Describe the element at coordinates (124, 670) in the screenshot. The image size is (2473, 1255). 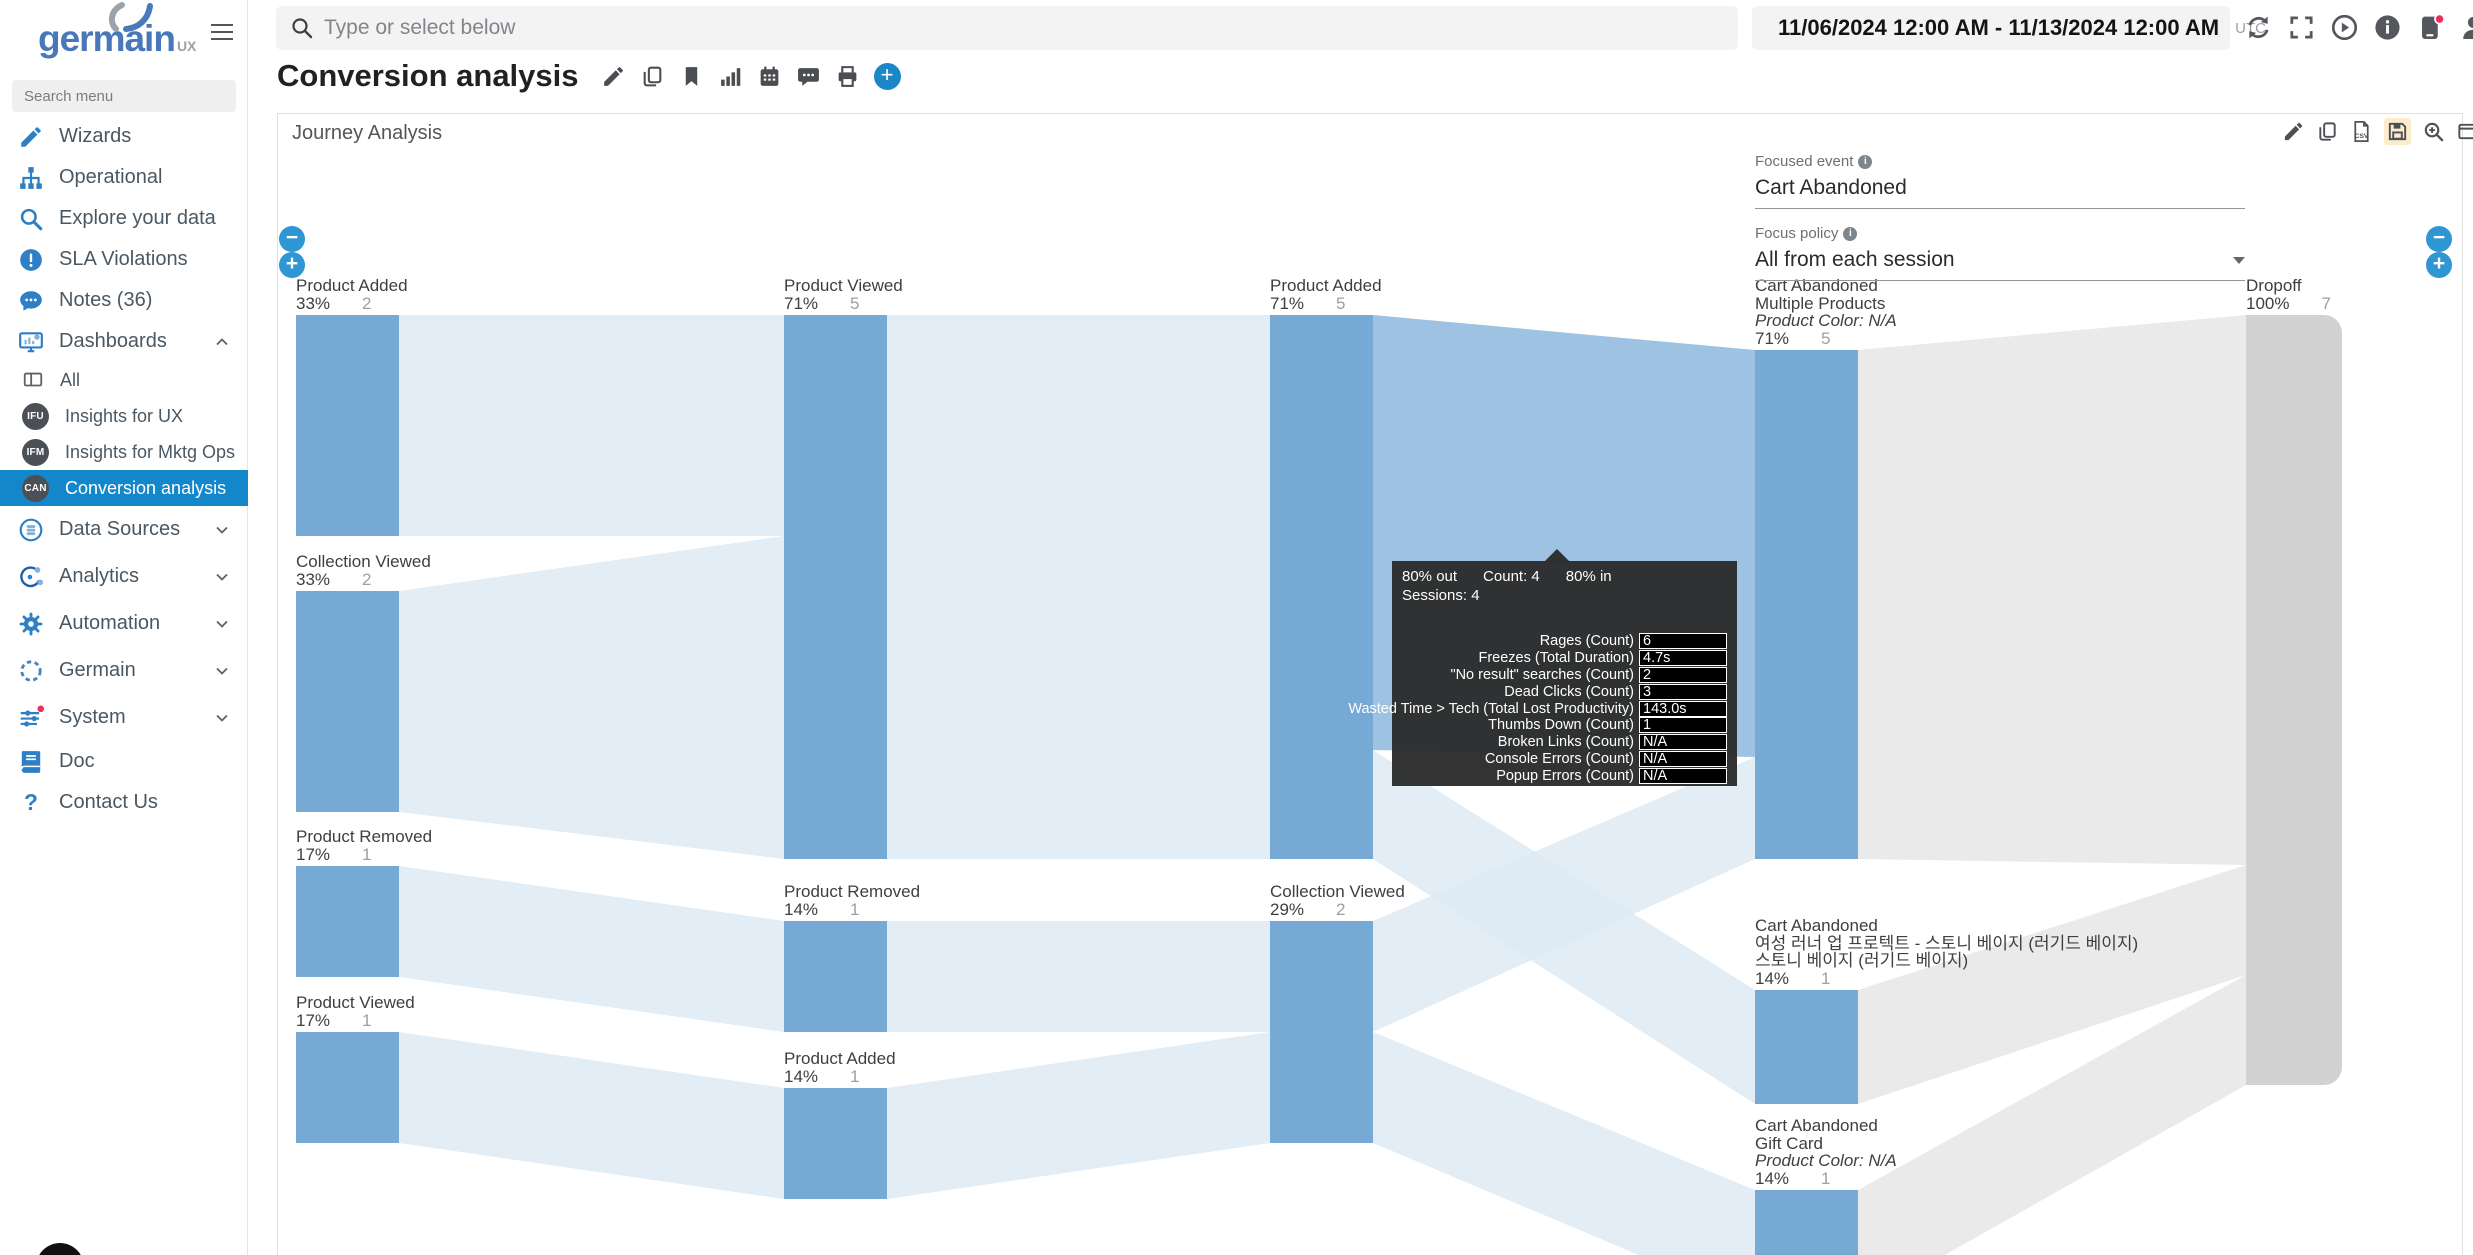
I see `sidebar-item-germain: Germain` at that location.